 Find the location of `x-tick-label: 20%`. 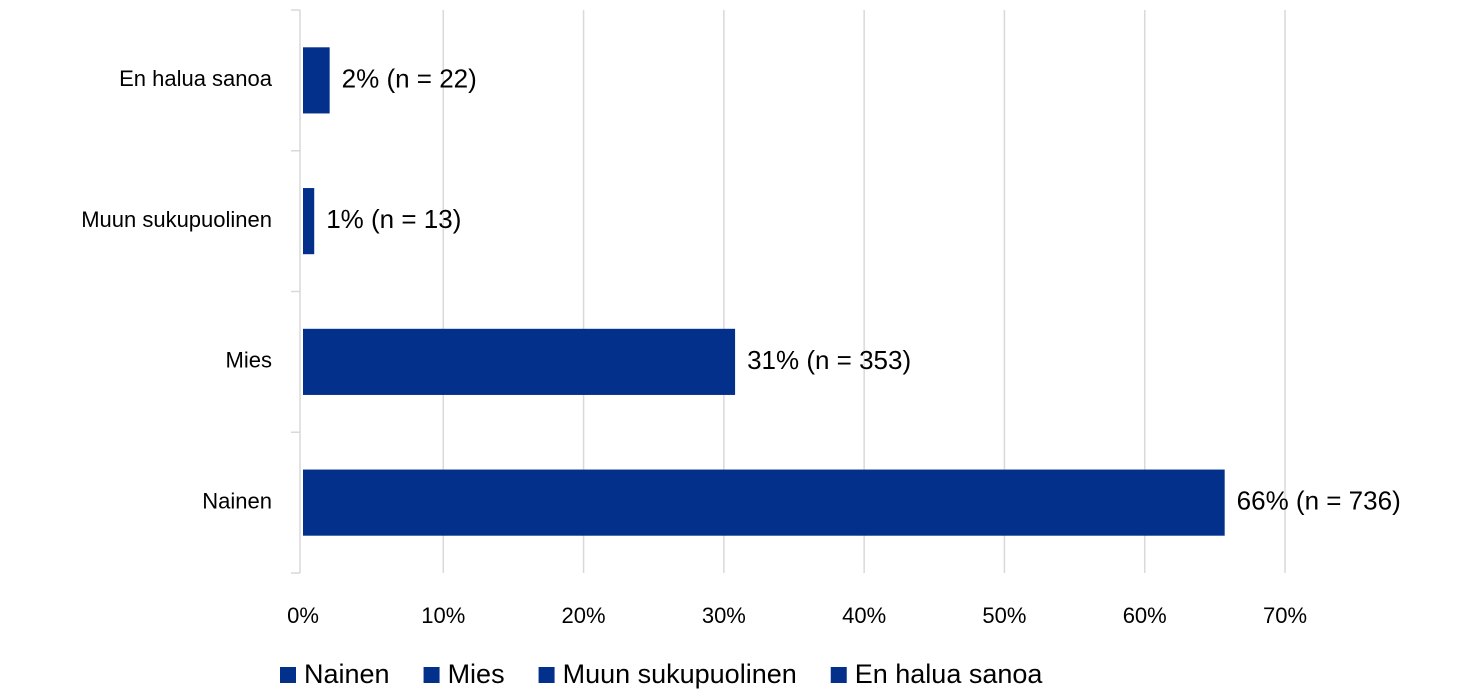

x-tick-label: 20% is located at coordinates (584, 615).